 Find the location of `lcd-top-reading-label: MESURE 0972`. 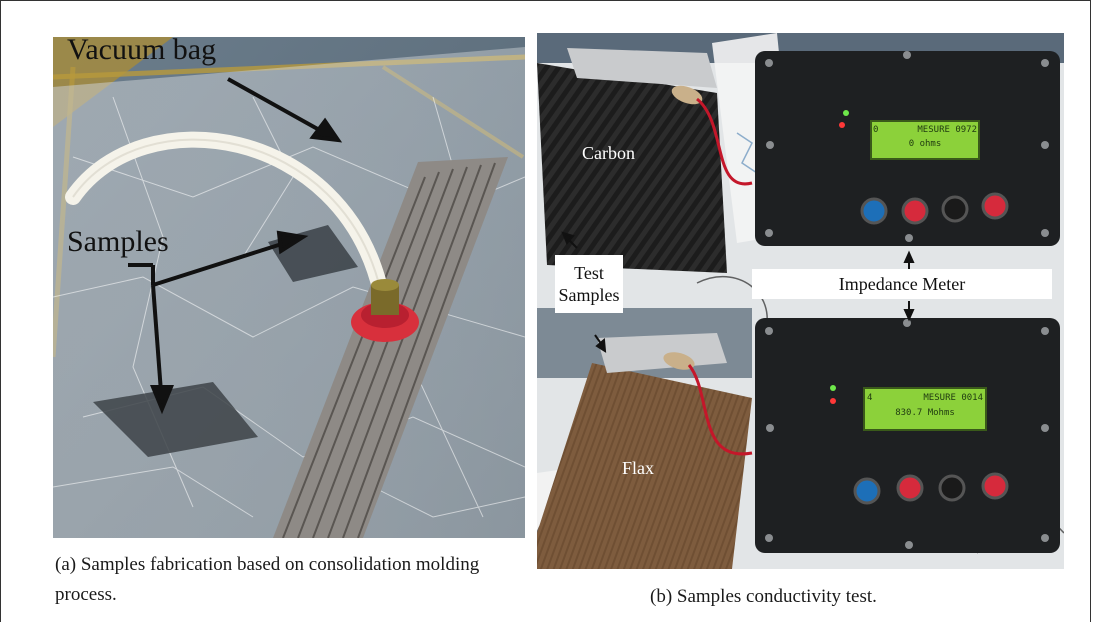

lcd-top-reading-label: MESURE 0972 is located at coordinates (947, 130).